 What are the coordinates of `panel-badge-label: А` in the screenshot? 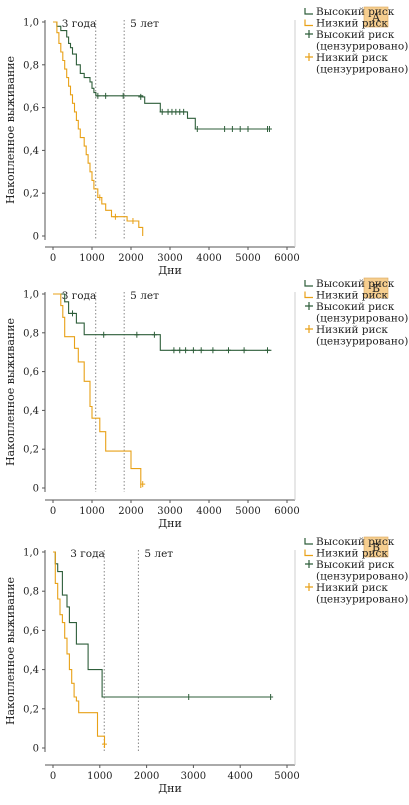 It's located at (376, 17).